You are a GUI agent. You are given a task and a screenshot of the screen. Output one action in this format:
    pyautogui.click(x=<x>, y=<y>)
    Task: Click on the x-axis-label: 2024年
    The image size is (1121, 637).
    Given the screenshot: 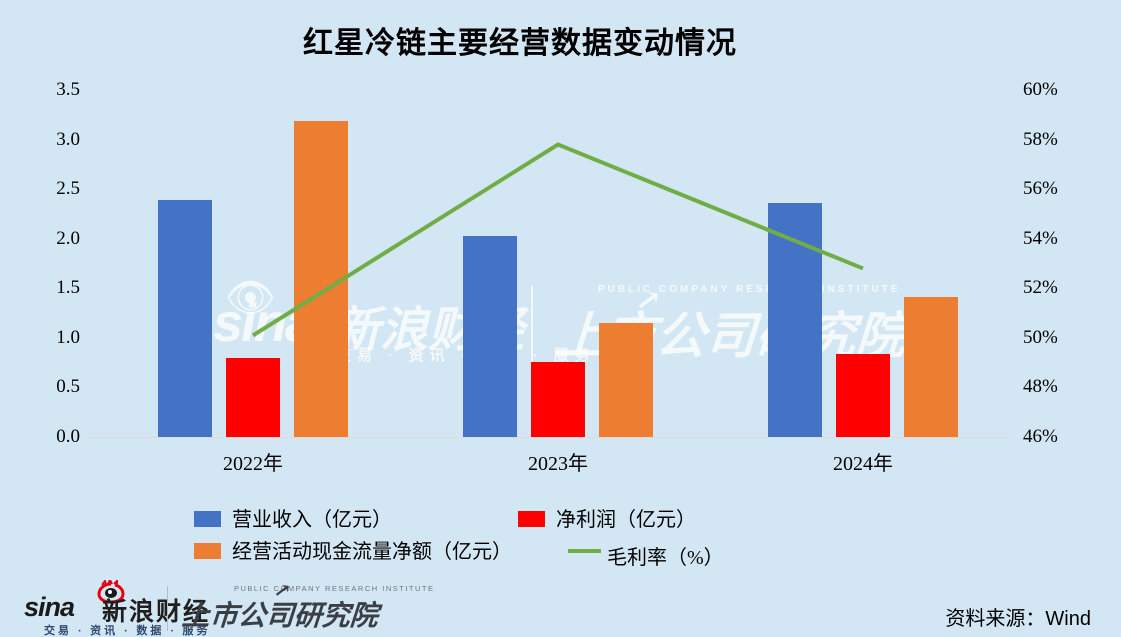 What is the action you would take?
    pyautogui.click(x=863, y=464)
    